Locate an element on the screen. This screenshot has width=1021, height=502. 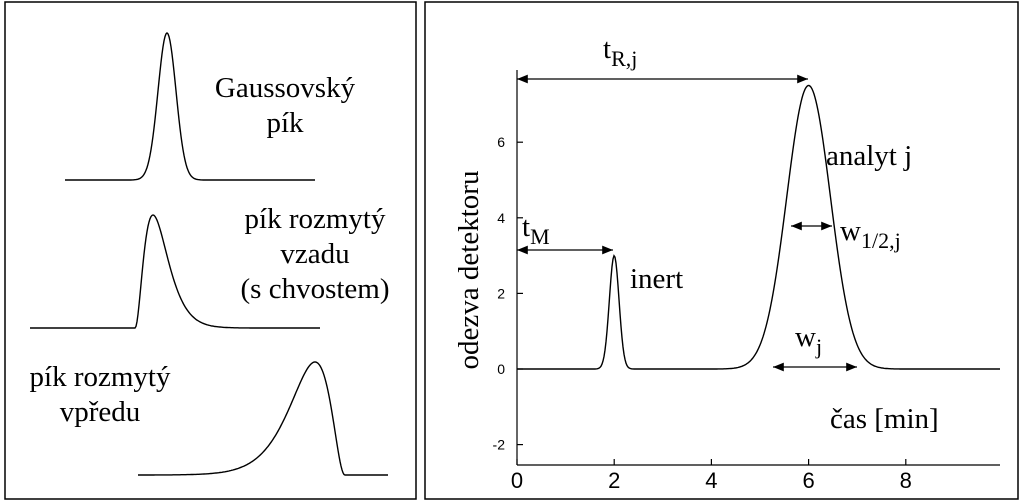
peak-label: Gaussovský is located at coordinates (285, 88).